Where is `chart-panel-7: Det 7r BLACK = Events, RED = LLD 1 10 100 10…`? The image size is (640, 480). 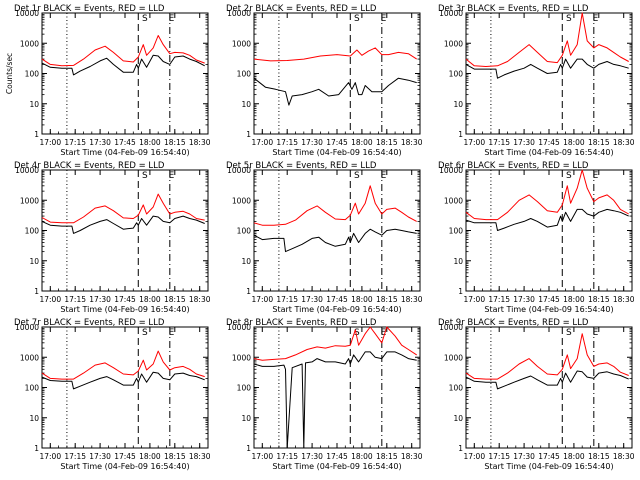 chart-panel-7: Det 7r BLACK = Events, RED = LLD 1 10 100 10… is located at coordinates (112, 394).